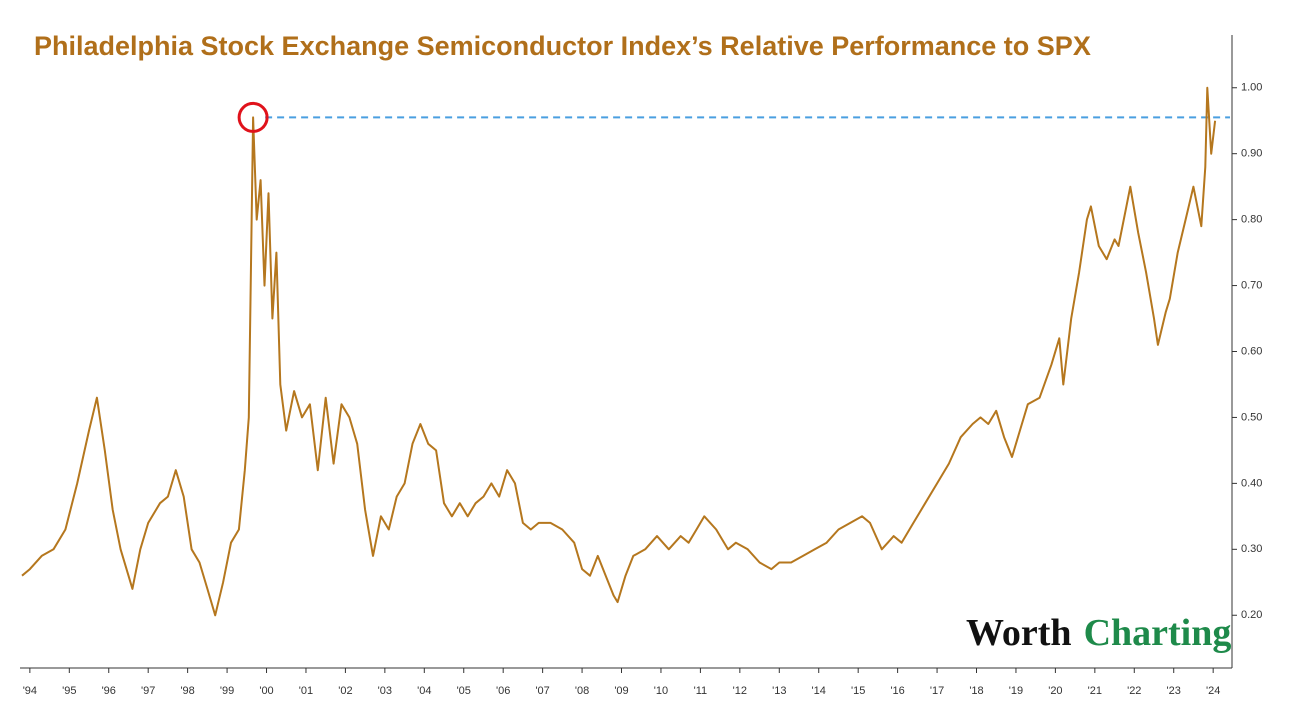  I want to click on y-tick-label: 0.60, so click(1251, 351).